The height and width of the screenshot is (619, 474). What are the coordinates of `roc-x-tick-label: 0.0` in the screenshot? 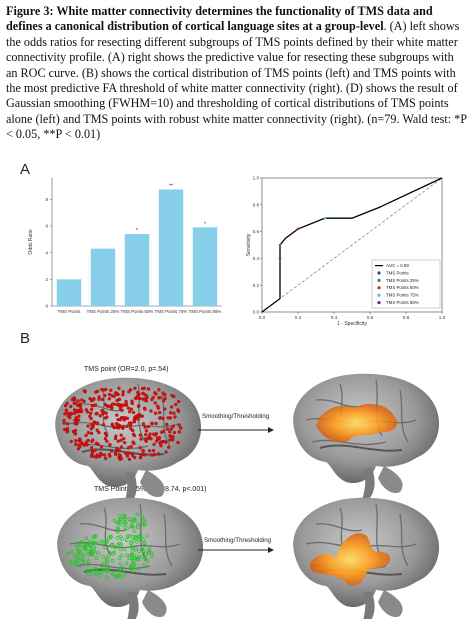 It's located at (262, 317).